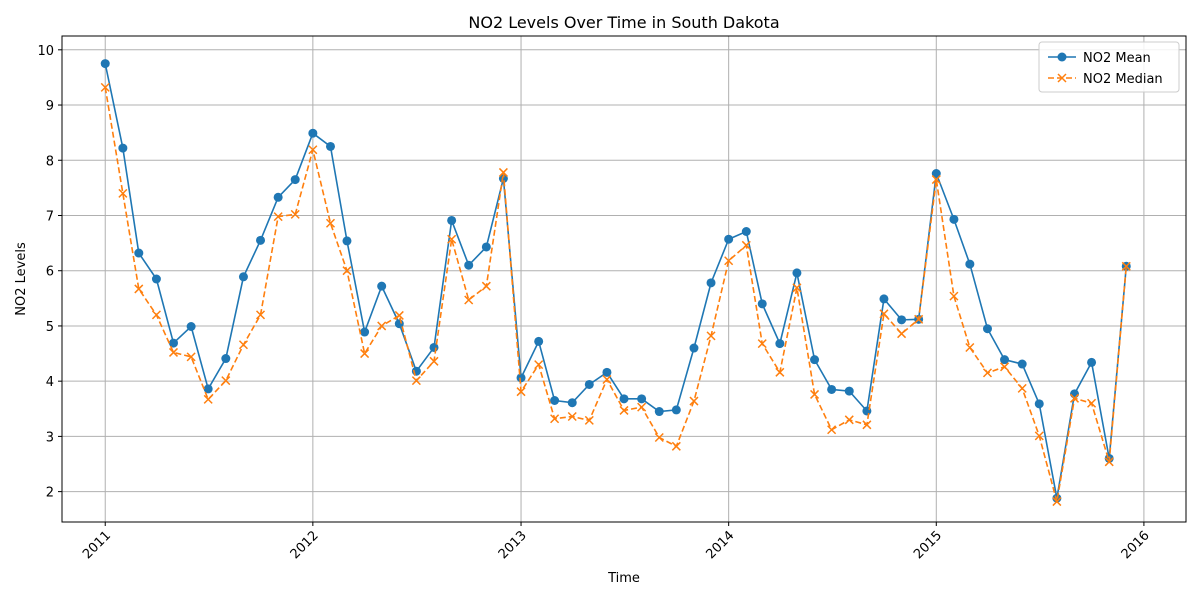  I want to click on legend-no2-median-label: NO2 Median, so click(1123, 79).